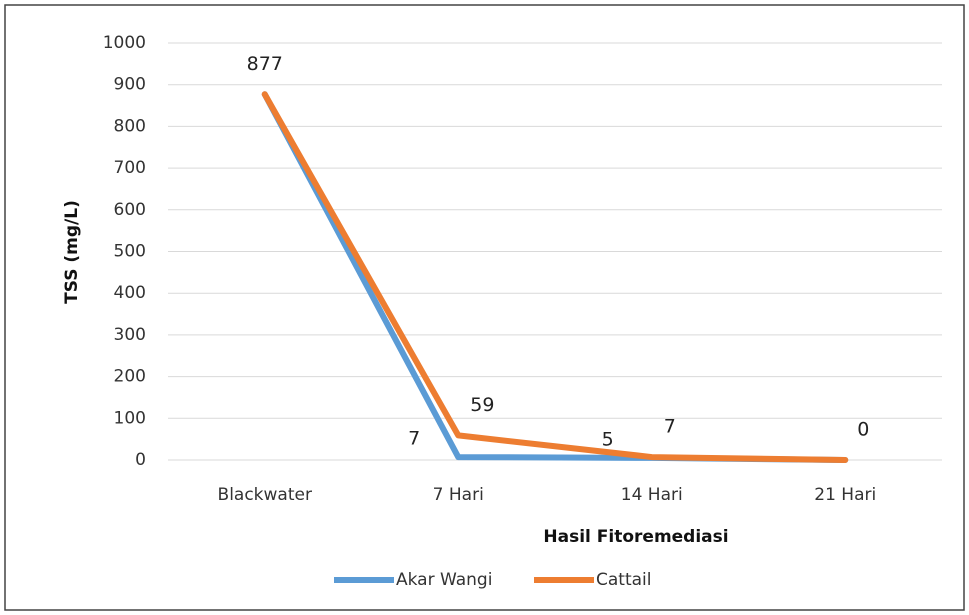 The height and width of the screenshot is (615, 969). I want to click on y-tick-label: 200, so click(130, 377).